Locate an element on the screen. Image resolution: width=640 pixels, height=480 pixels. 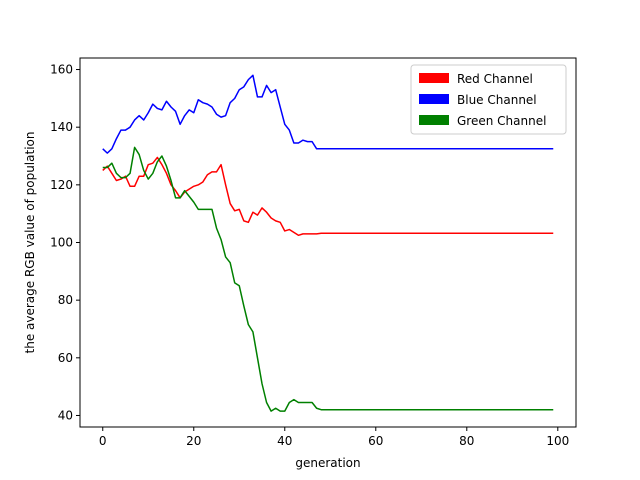
x-tick-label: 0 is located at coordinates (103, 441).